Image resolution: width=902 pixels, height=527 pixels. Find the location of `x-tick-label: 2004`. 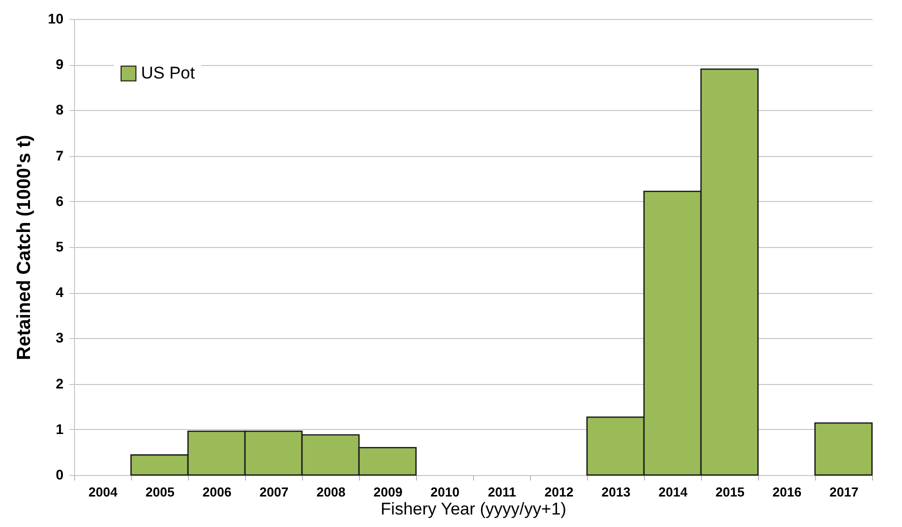

x-tick-label: 2004 is located at coordinates (103, 492).